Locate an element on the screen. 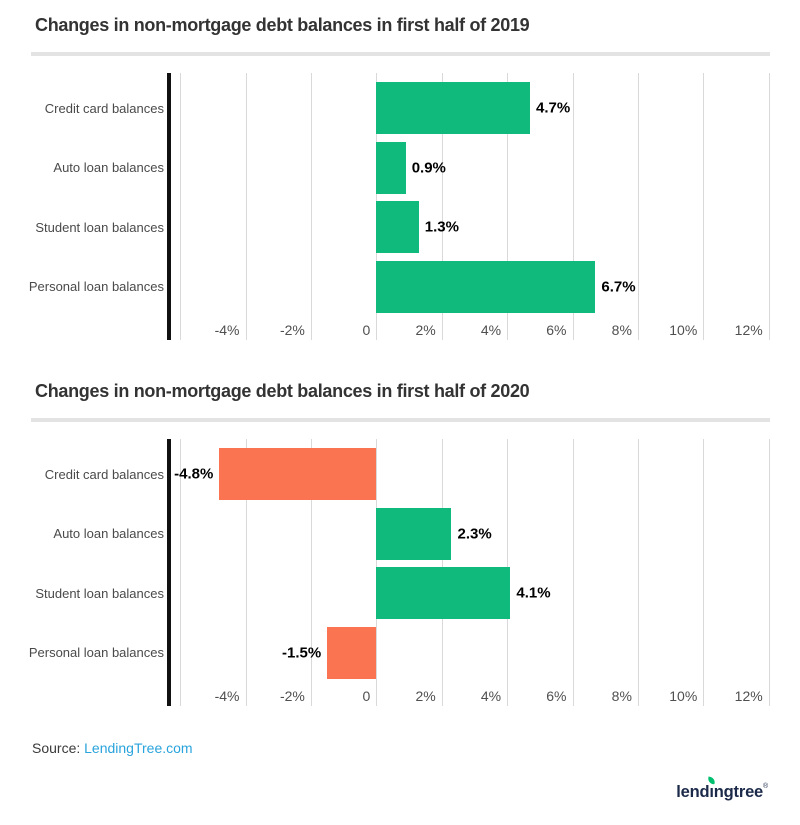 This screenshot has width=800, height=825. logo-dotless-i: ı is located at coordinates (711, 792).